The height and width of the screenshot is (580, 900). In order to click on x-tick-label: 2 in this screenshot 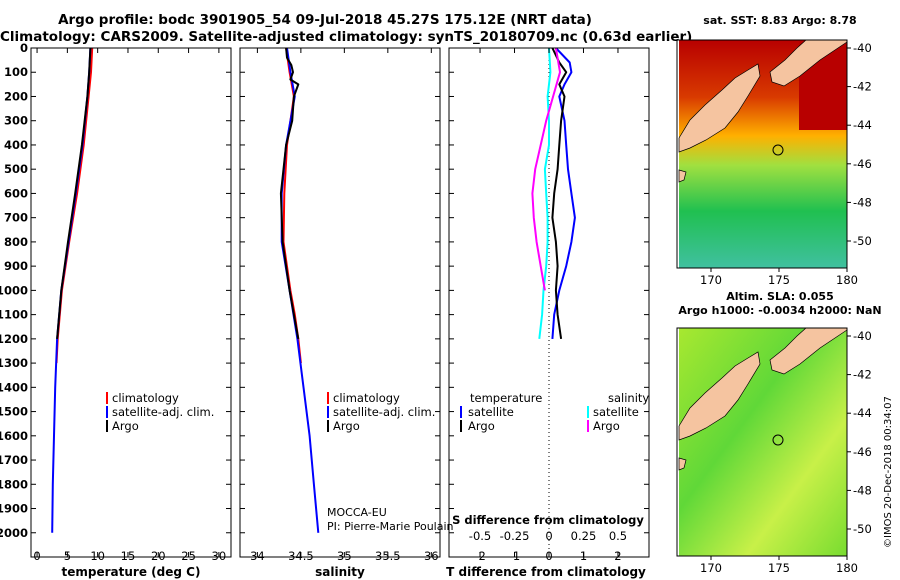, I will do `click(617, 556)`.